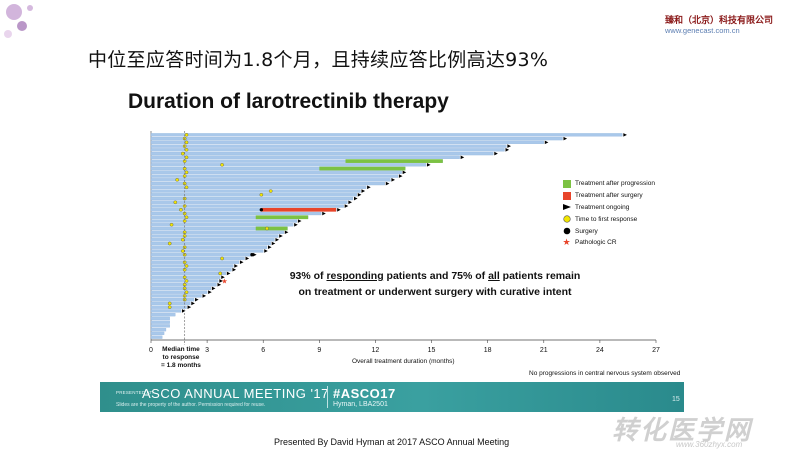 This screenshot has height=455, width=809. What do you see at coordinates (436, 276) in the screenshot?
I see `callout-segment: patients and 75% of` at bounding box center [436, 276].